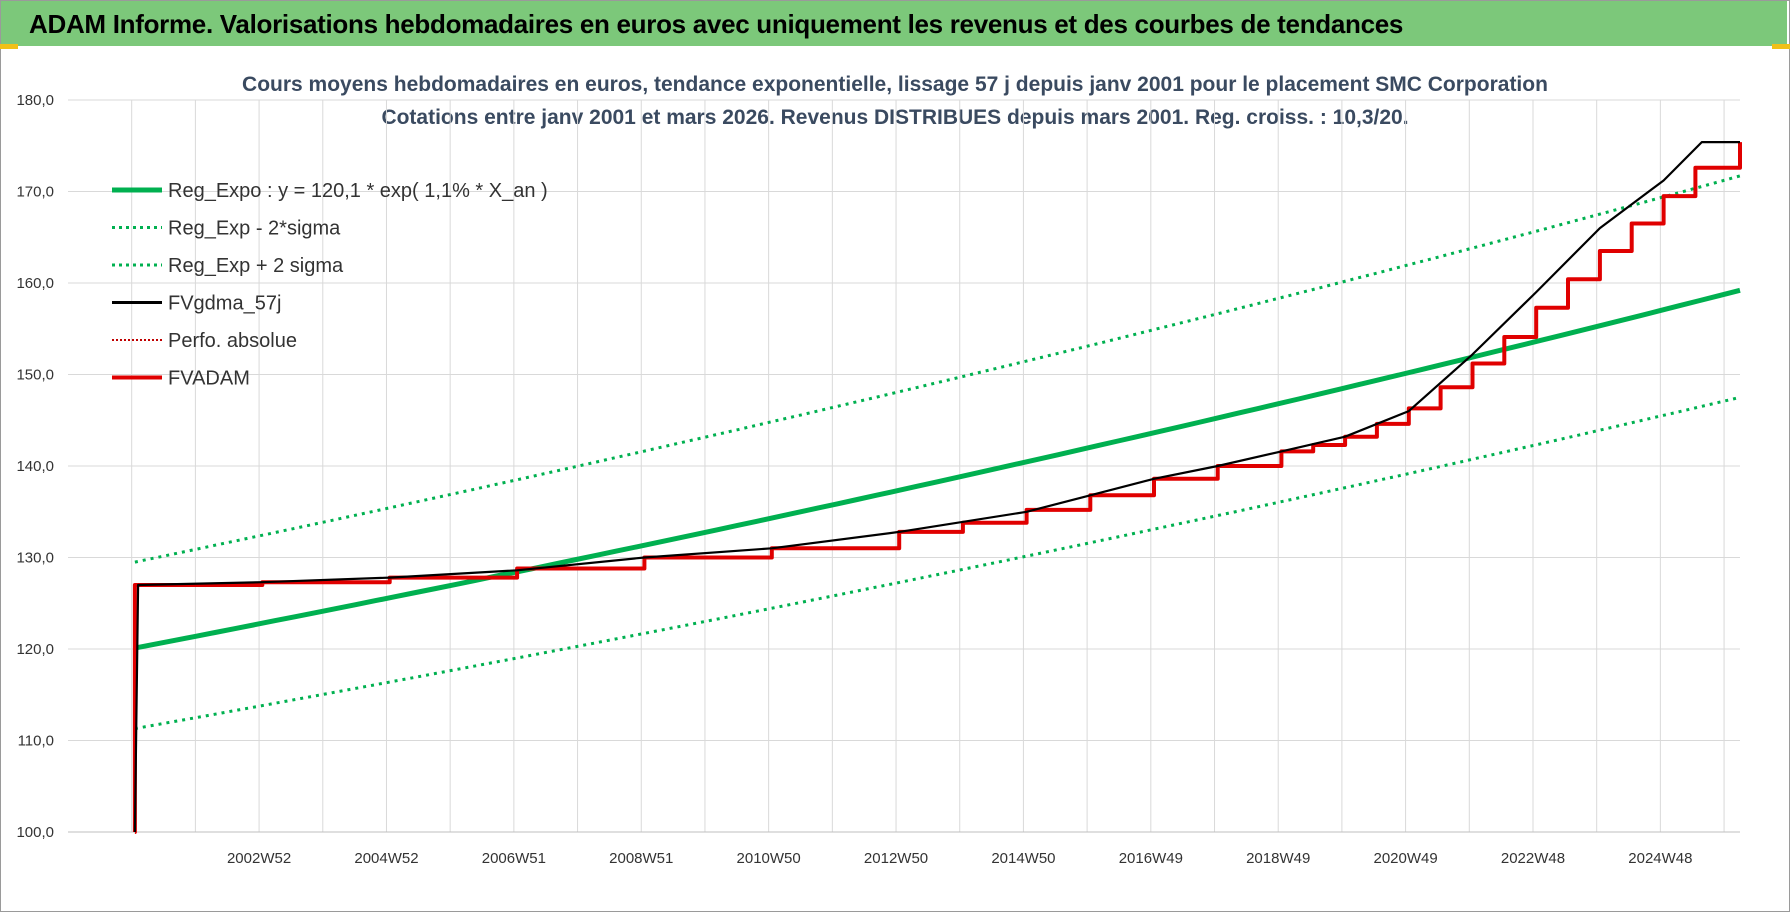 The height and width of the screenshot is (912, 1790). I want to click on x-tick-label: 2024W48, so click(1660, 858).